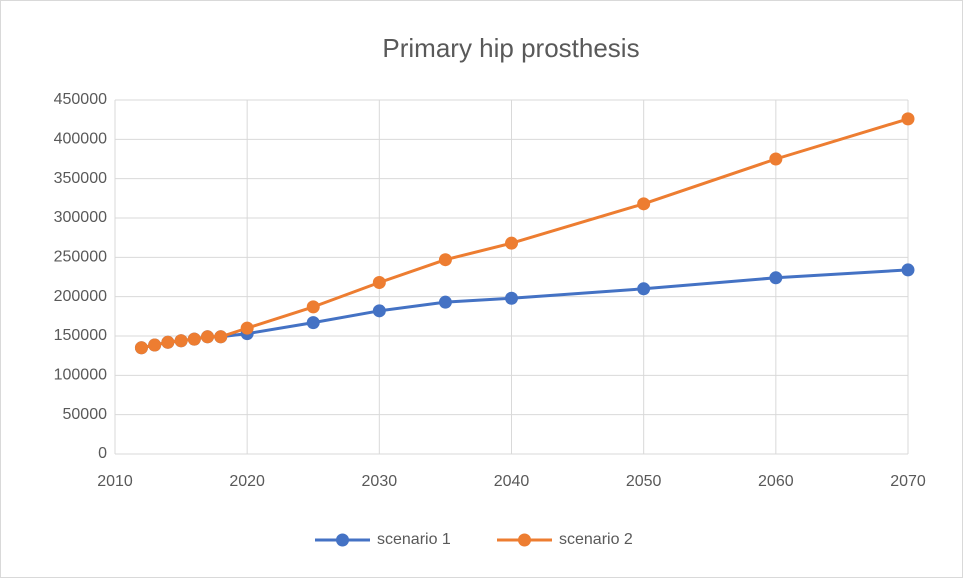 The image size is (963, 578). What do you see at coordinates (80, 217) in the screenshot?
I see `y-tick-label: 300000` at bounding box center [80, 217].